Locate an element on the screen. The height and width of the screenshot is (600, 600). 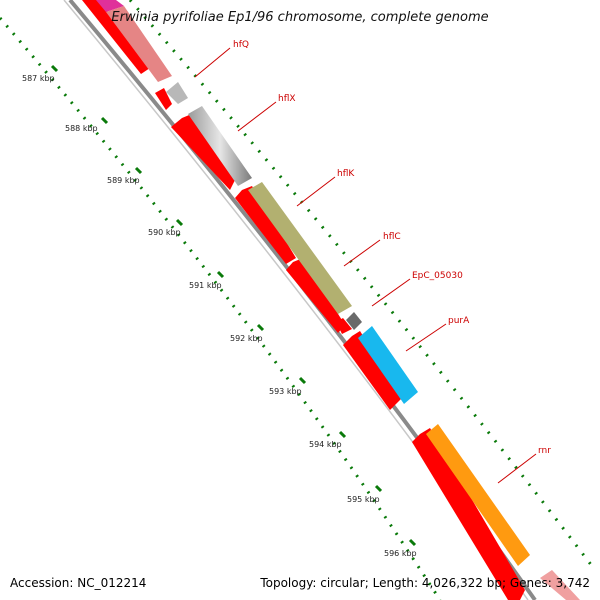
genes-value: 3,742 is located at coordinates (572, 583).